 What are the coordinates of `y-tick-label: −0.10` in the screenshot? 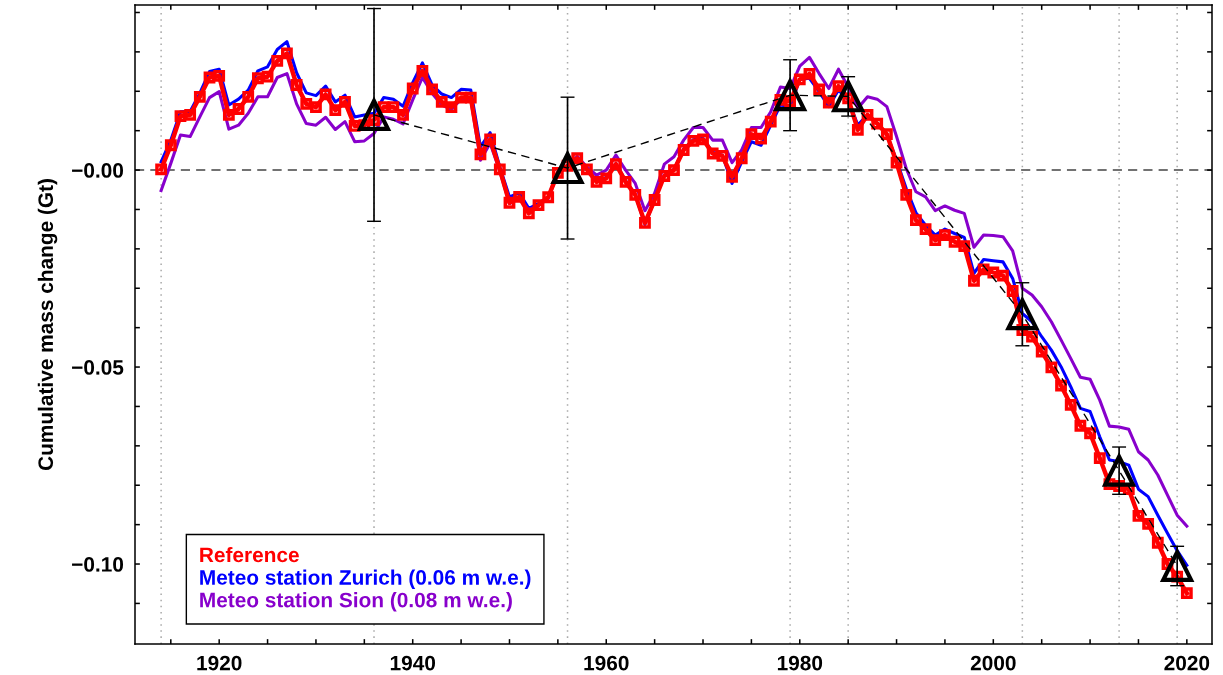 It's located at (98, 564).